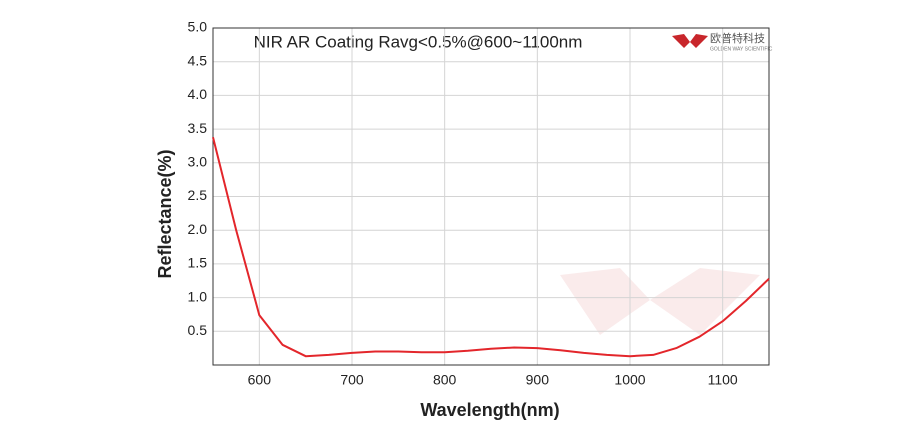 Image resolution: width=924 pixels, height=445 pixels. Describe the element at coordinates (165, 213) in the screenshot. I see `y-axis-label: Reflectance(%)` at that location.